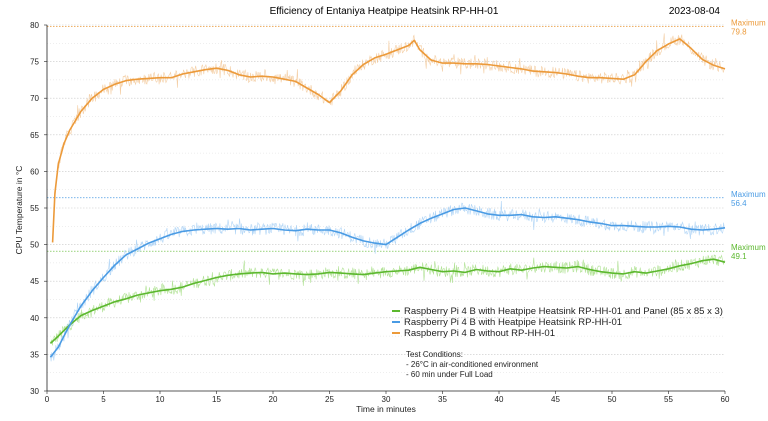  Describe the element at coordinates (34, 208) in the screenshot. I see `y-tick-label: 55` at that location.